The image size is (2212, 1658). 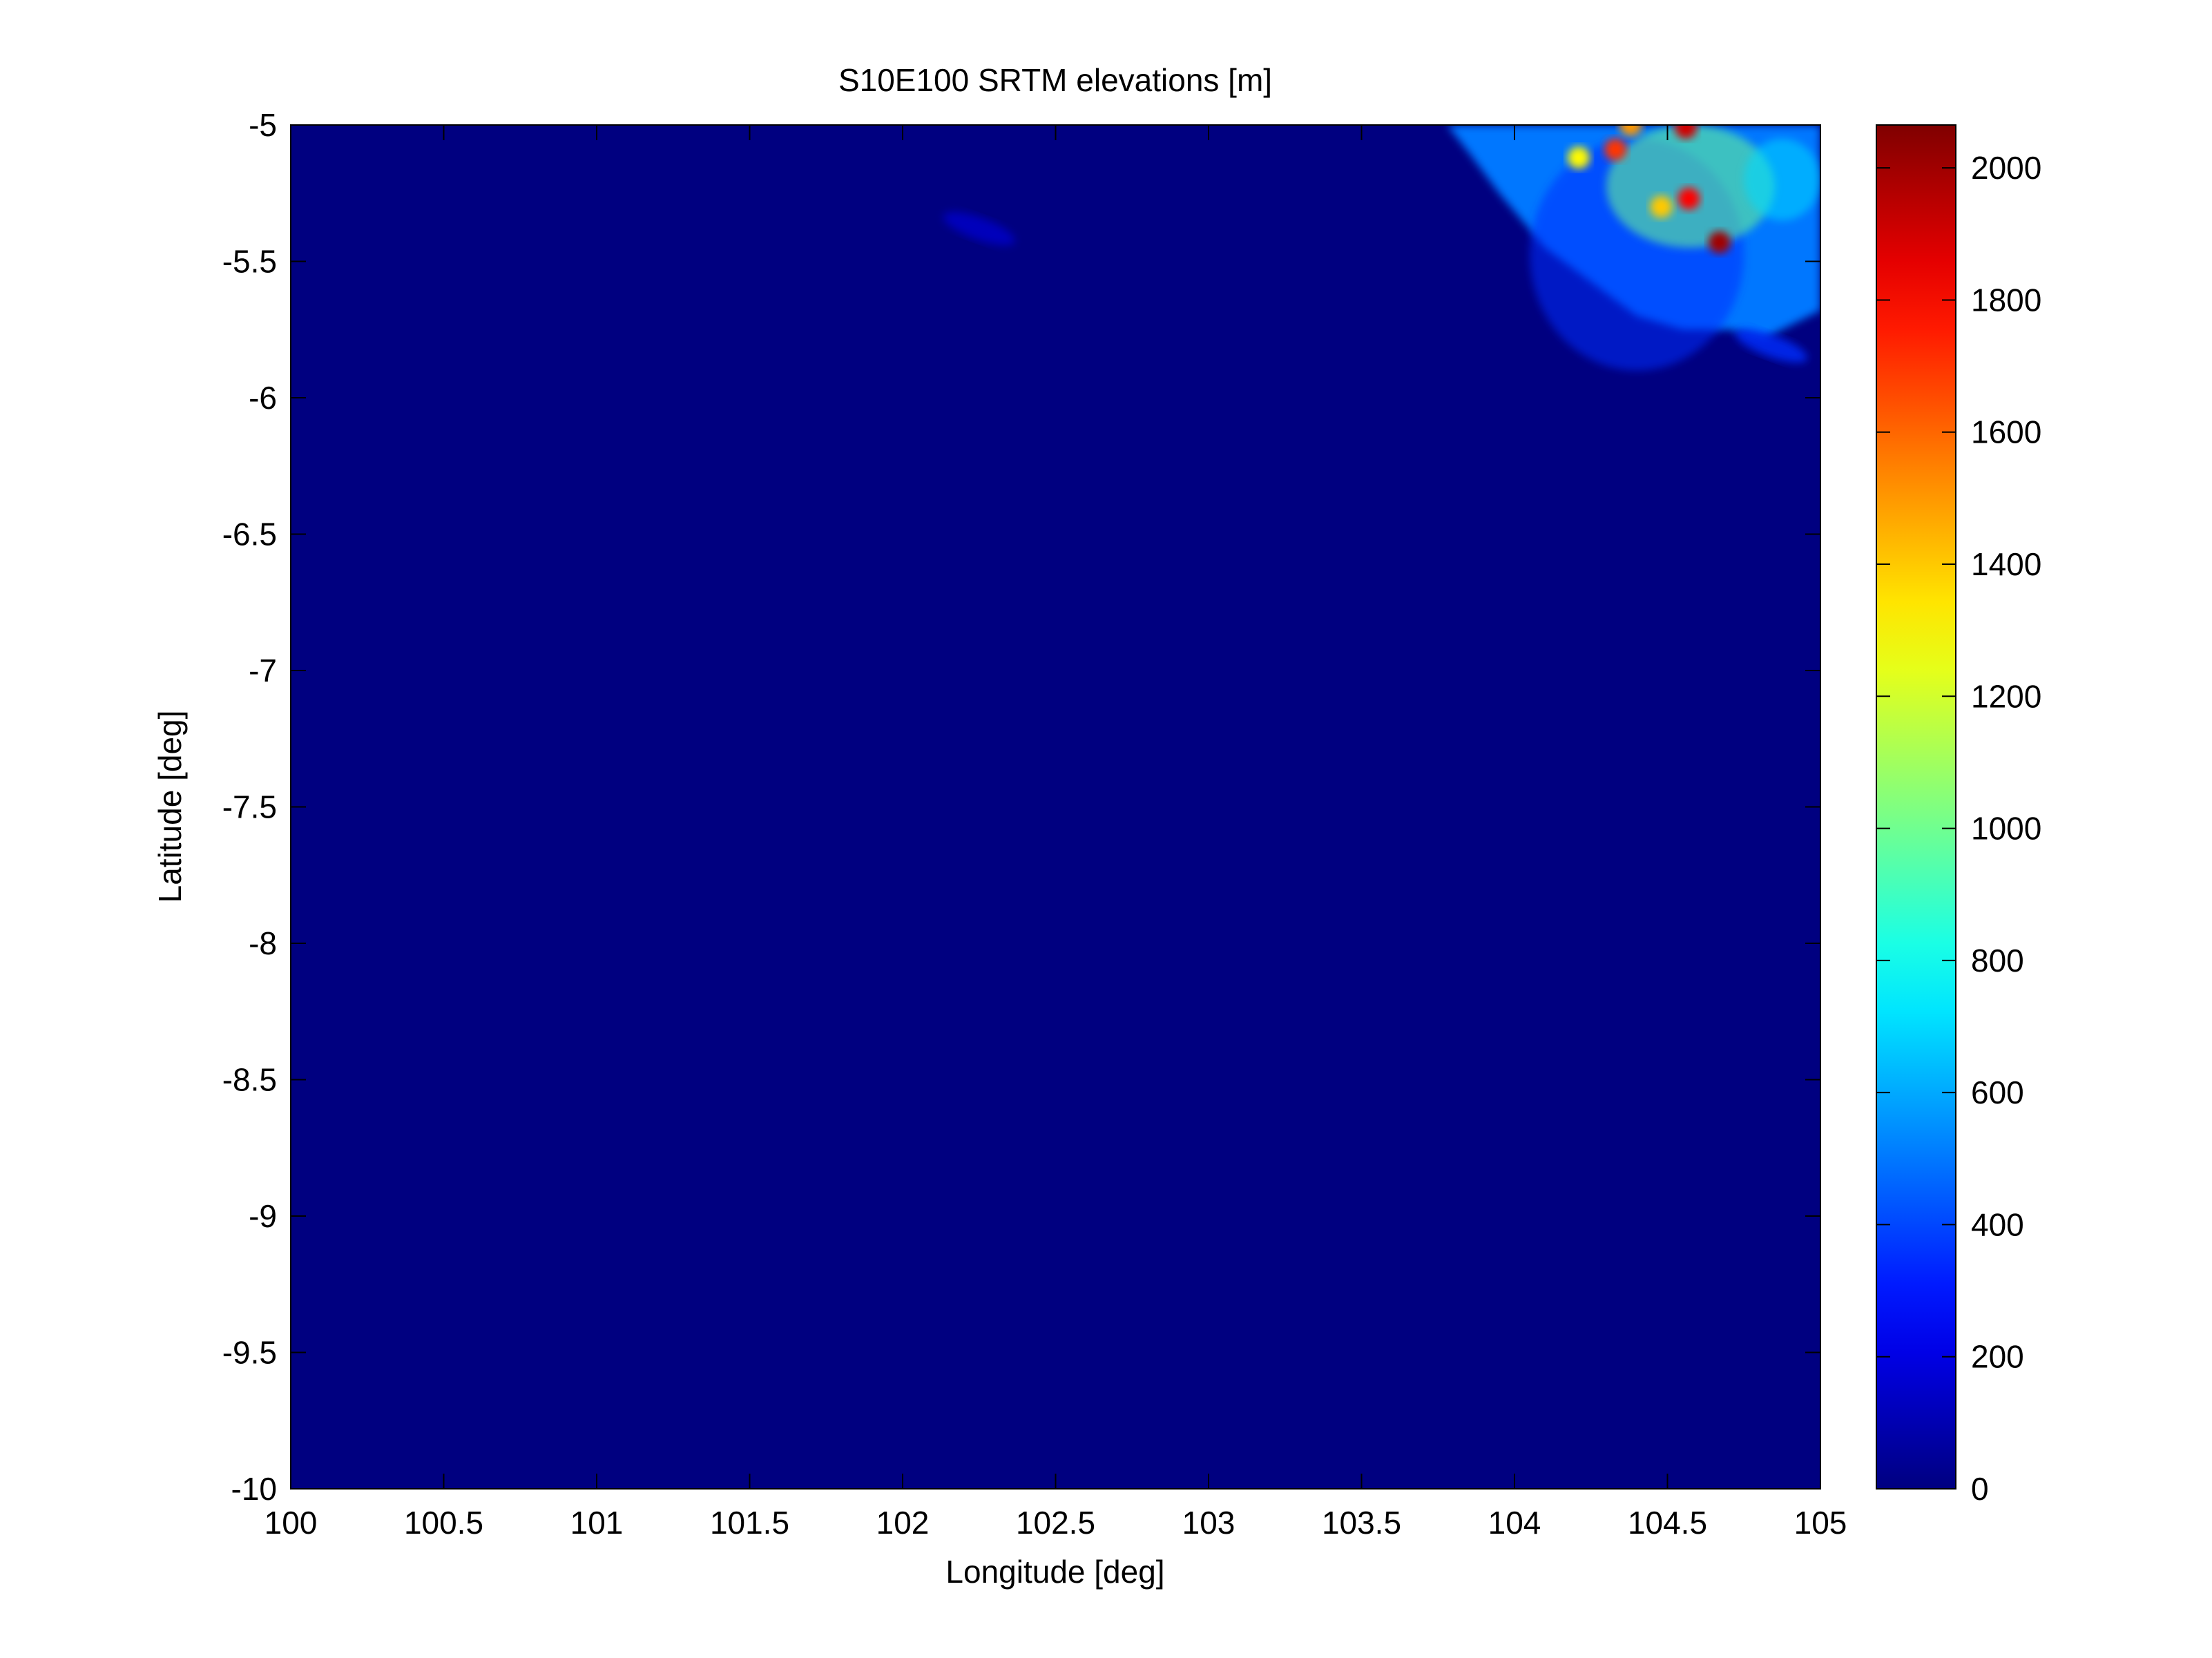 I want to click on colorbar-tick-label: 1800, so click(x=2006, y=300).